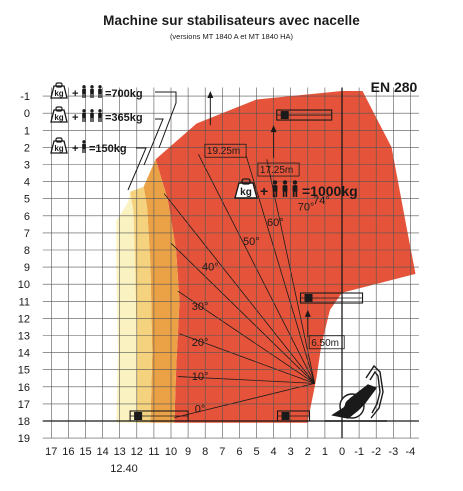  Describe the element at coordinates (27, 148) in the screenshot. I see `y-tick-label: 2` at that location.